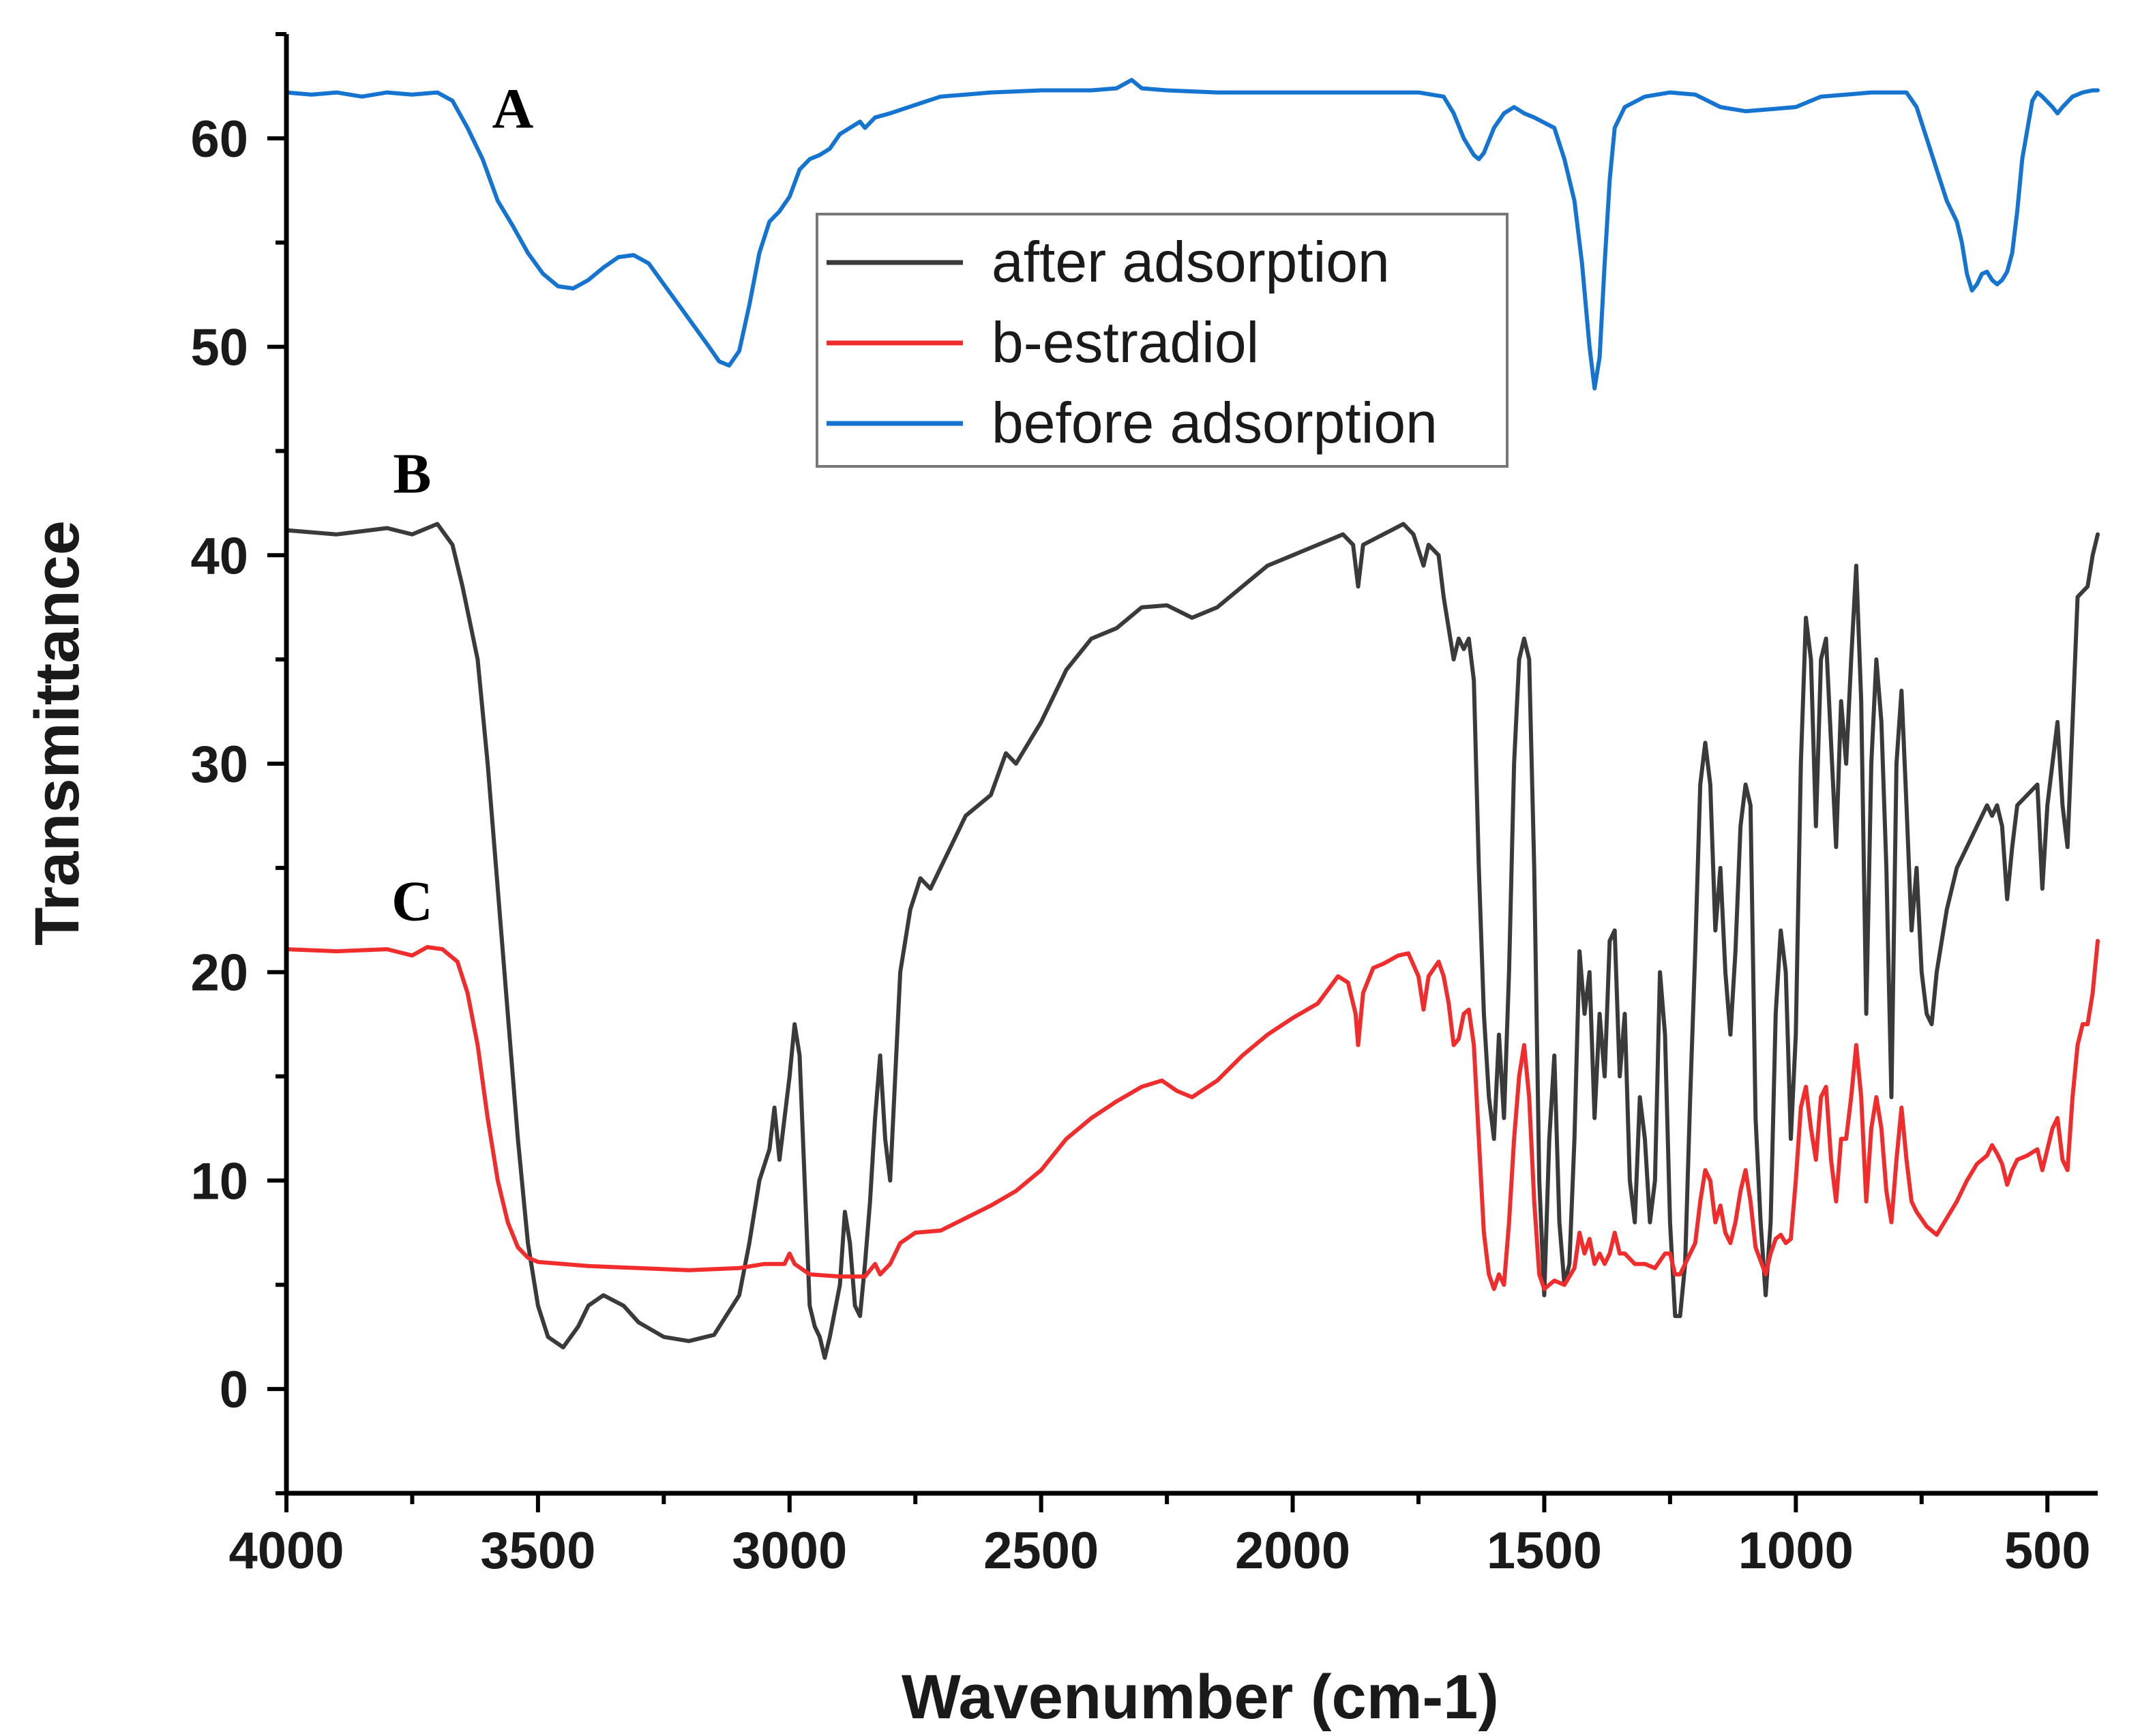  Describe the element at coordinates (513, 109) in the screenshot. I see `curve-label-A: A` at that location.